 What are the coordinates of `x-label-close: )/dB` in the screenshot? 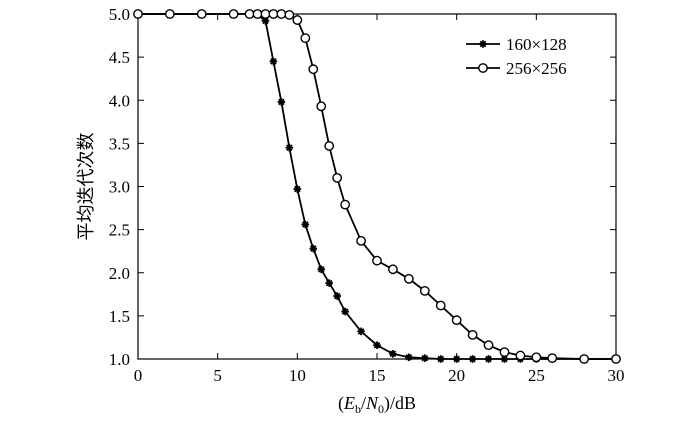 It's located at (400, 403).